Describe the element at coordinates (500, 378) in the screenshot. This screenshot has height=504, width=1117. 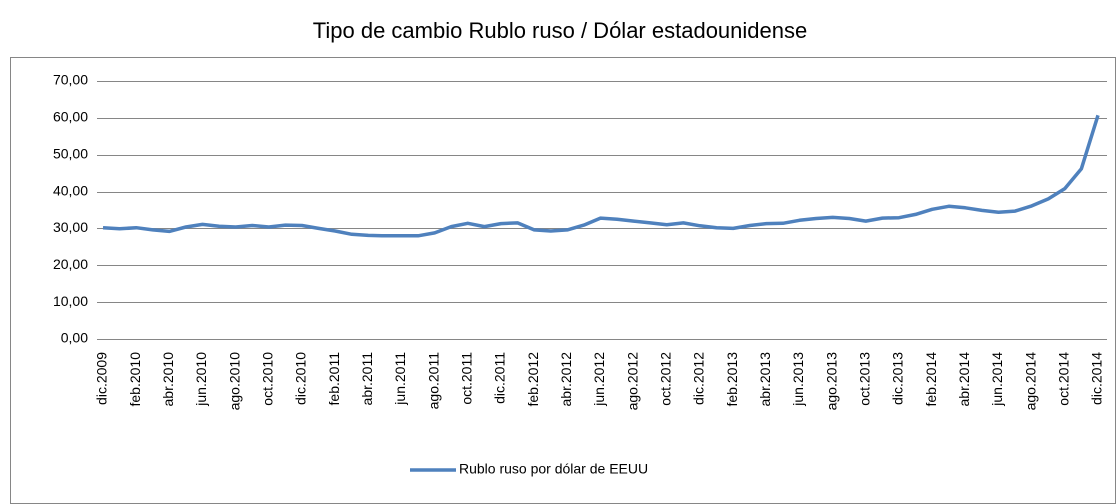
I see `x-tick-label: dic.2011` at that location.